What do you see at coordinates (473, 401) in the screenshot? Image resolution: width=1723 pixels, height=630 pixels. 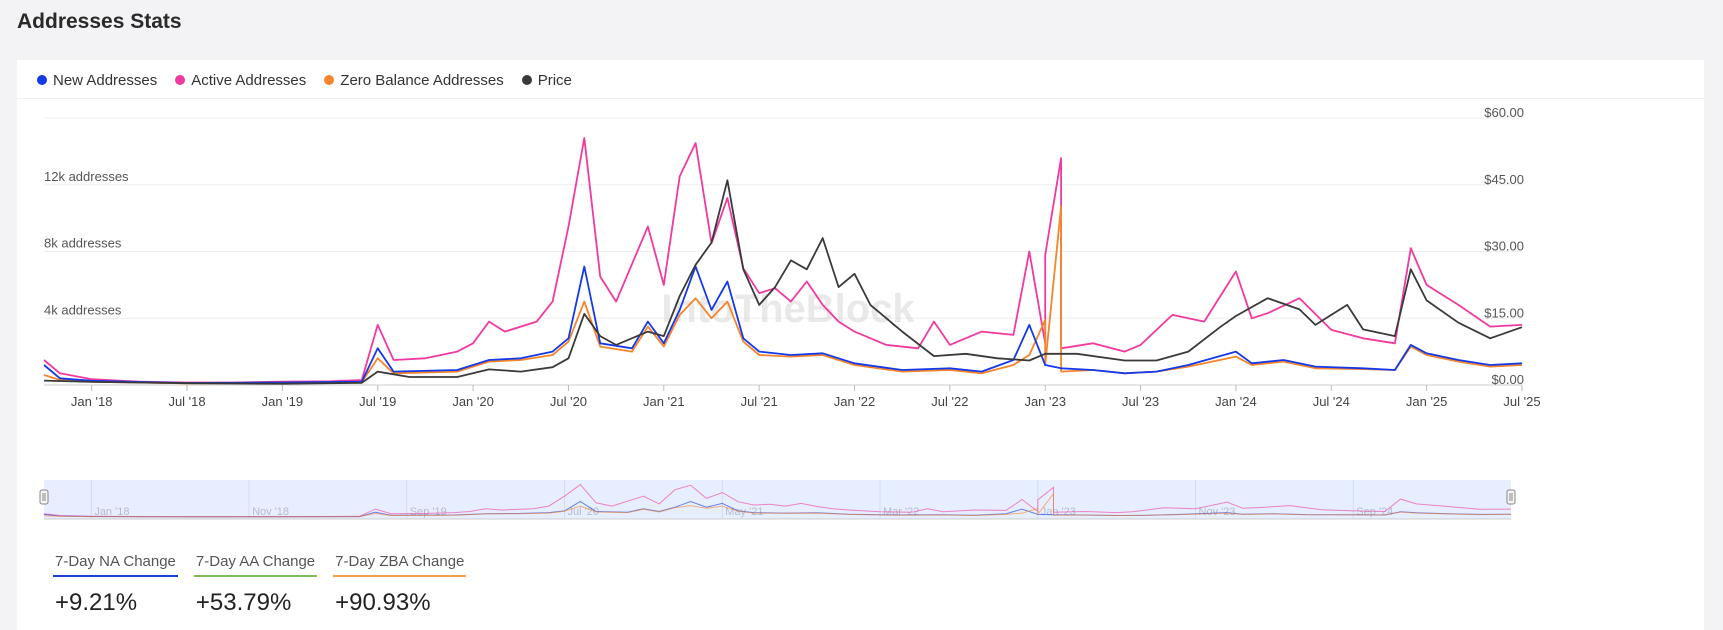 I see `x-tick-label: Jan '20` at bounding box center [473, 401].